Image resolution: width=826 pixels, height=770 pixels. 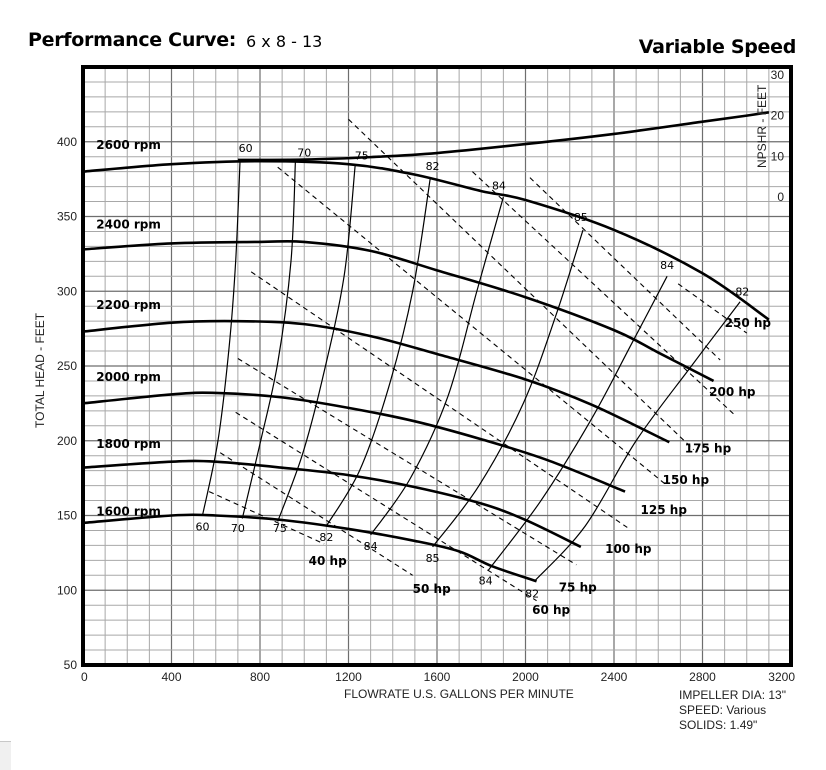 I want to click on corner-panel, so click(x=5, y=755).